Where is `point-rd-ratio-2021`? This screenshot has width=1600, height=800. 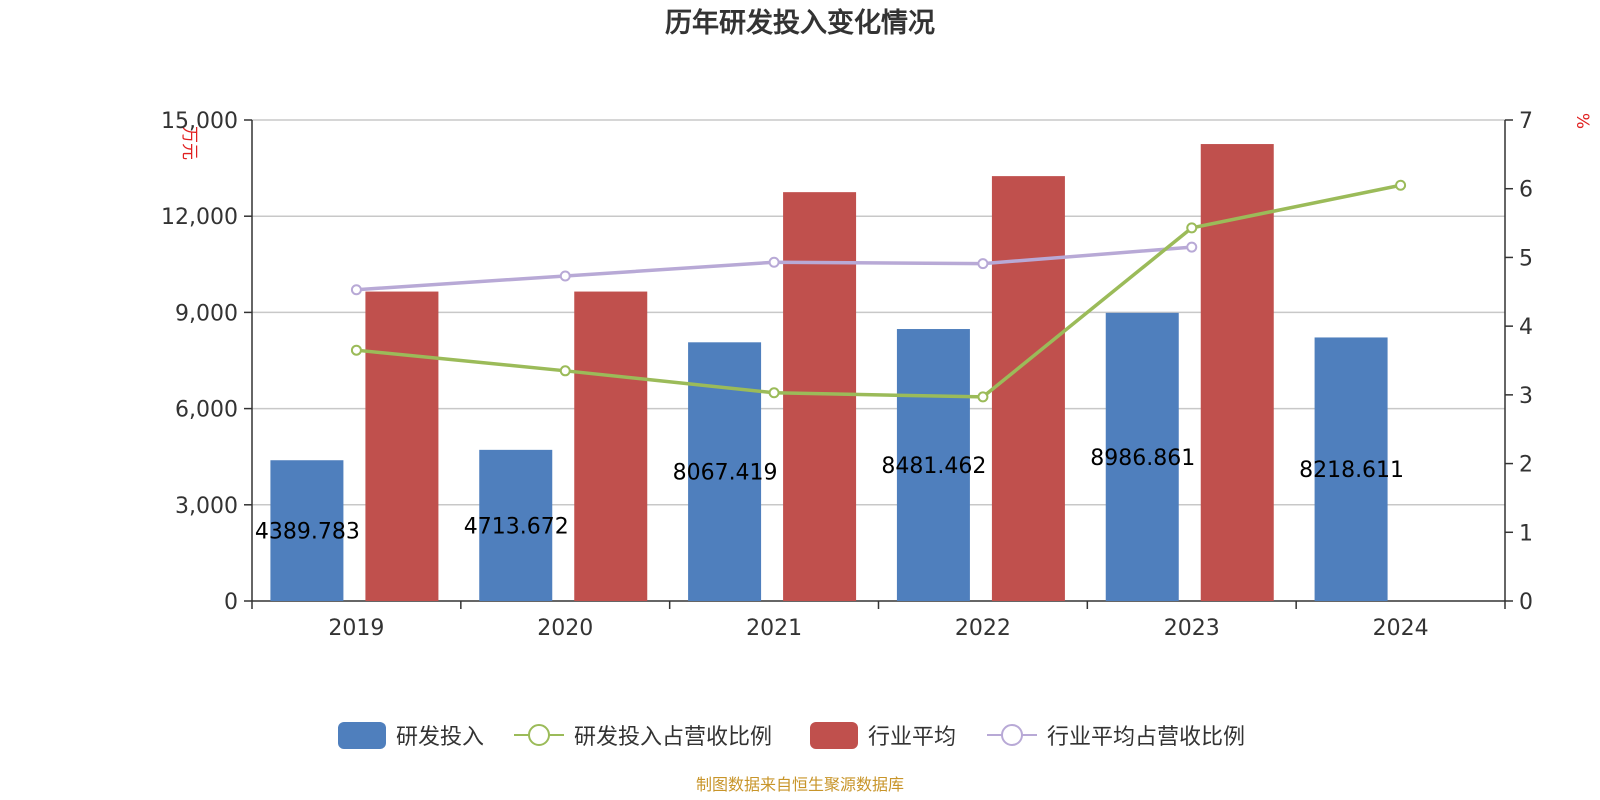
point-rd-ratio-2021 is located at coordinates (774, 393).